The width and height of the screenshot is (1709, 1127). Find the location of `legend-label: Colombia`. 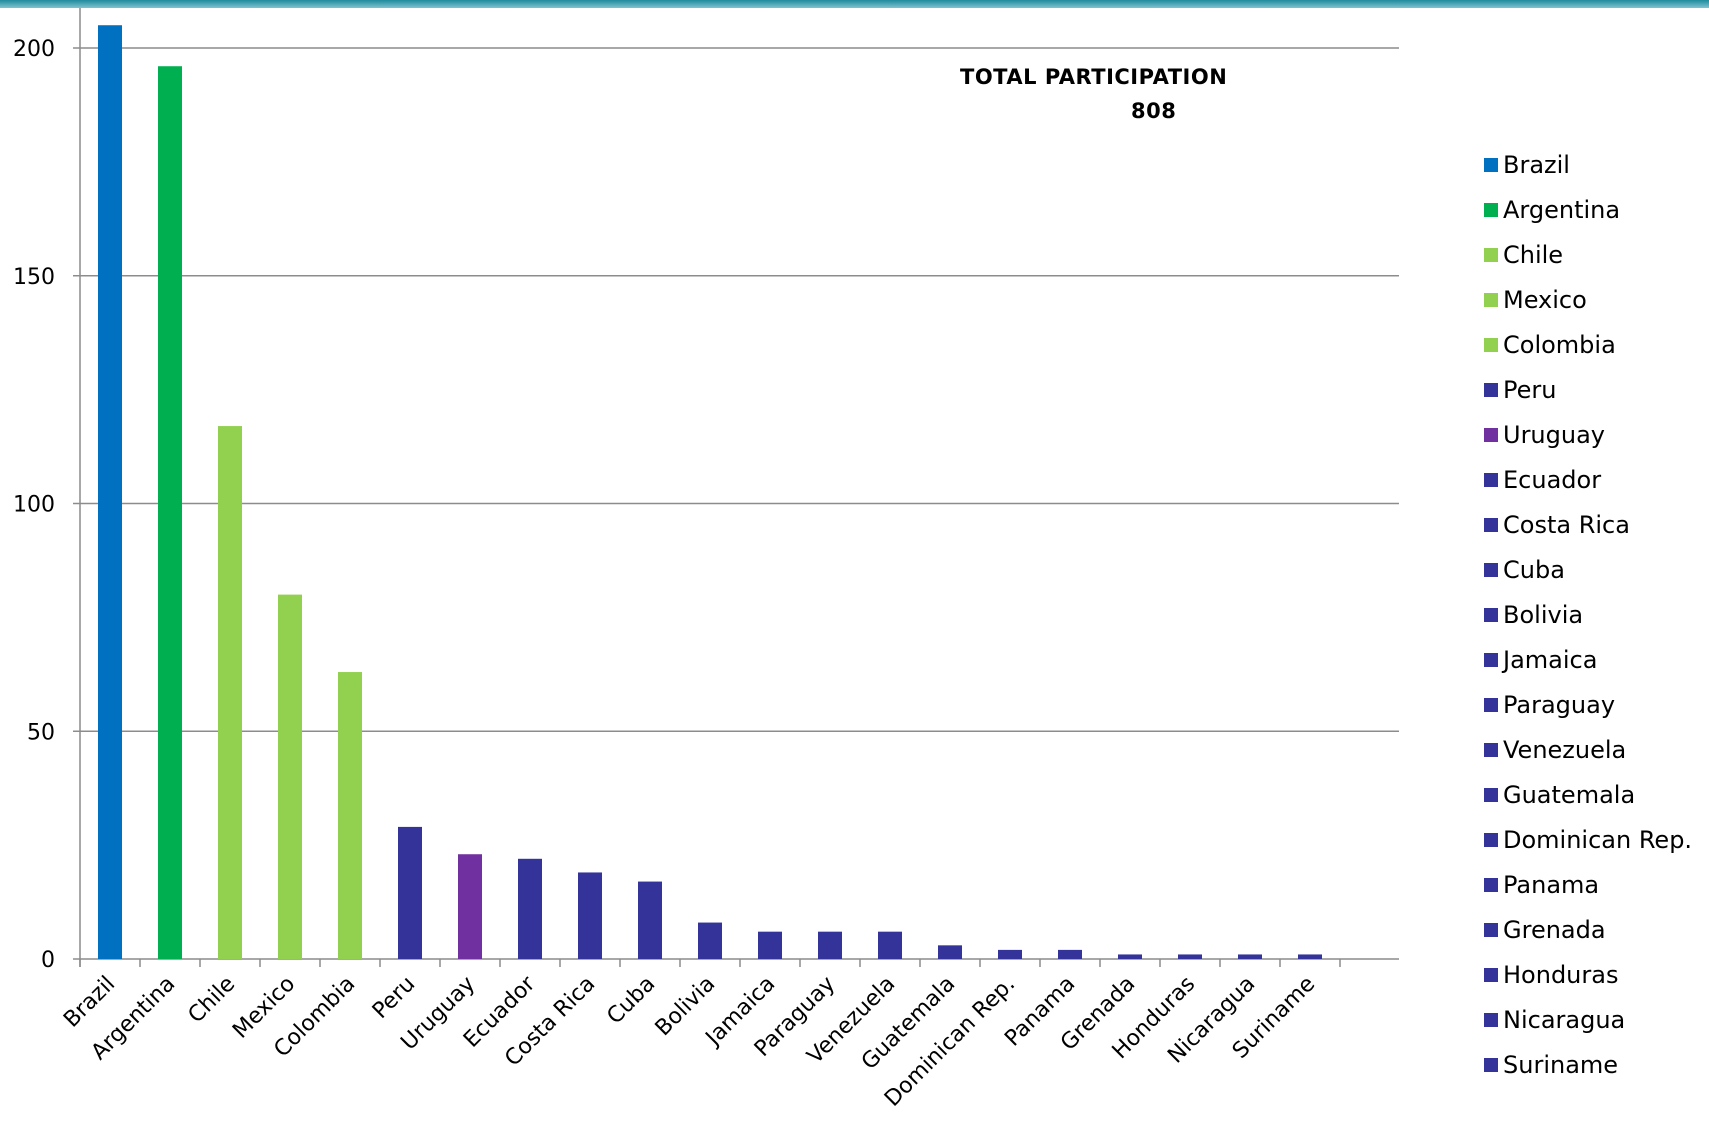

legend-label: Colombia is located at coordinates (1559, 344).